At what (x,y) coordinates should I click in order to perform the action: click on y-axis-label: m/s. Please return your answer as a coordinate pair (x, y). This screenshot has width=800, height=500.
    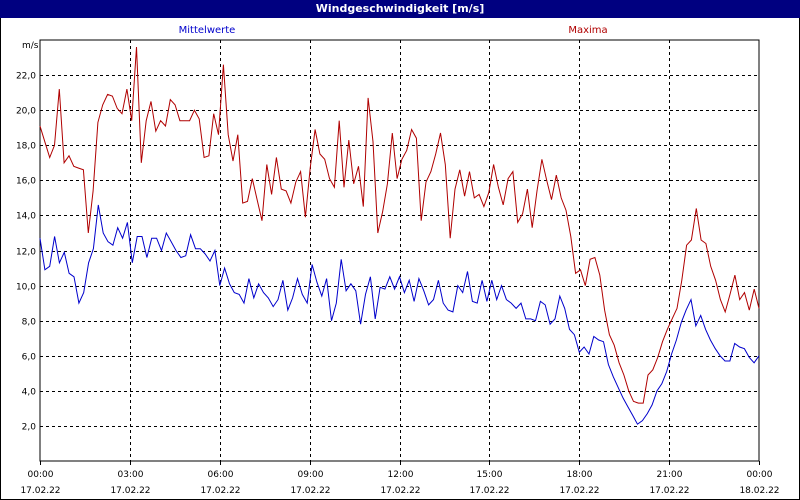
    Looking at the image, I should click on (30, 46).